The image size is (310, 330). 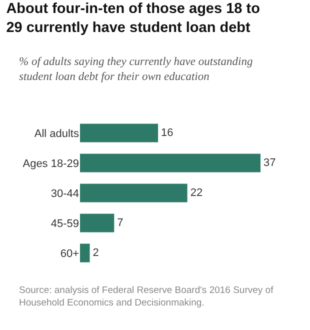 I want to click on y-tick-label: 60+, so click(x=69, y=254).